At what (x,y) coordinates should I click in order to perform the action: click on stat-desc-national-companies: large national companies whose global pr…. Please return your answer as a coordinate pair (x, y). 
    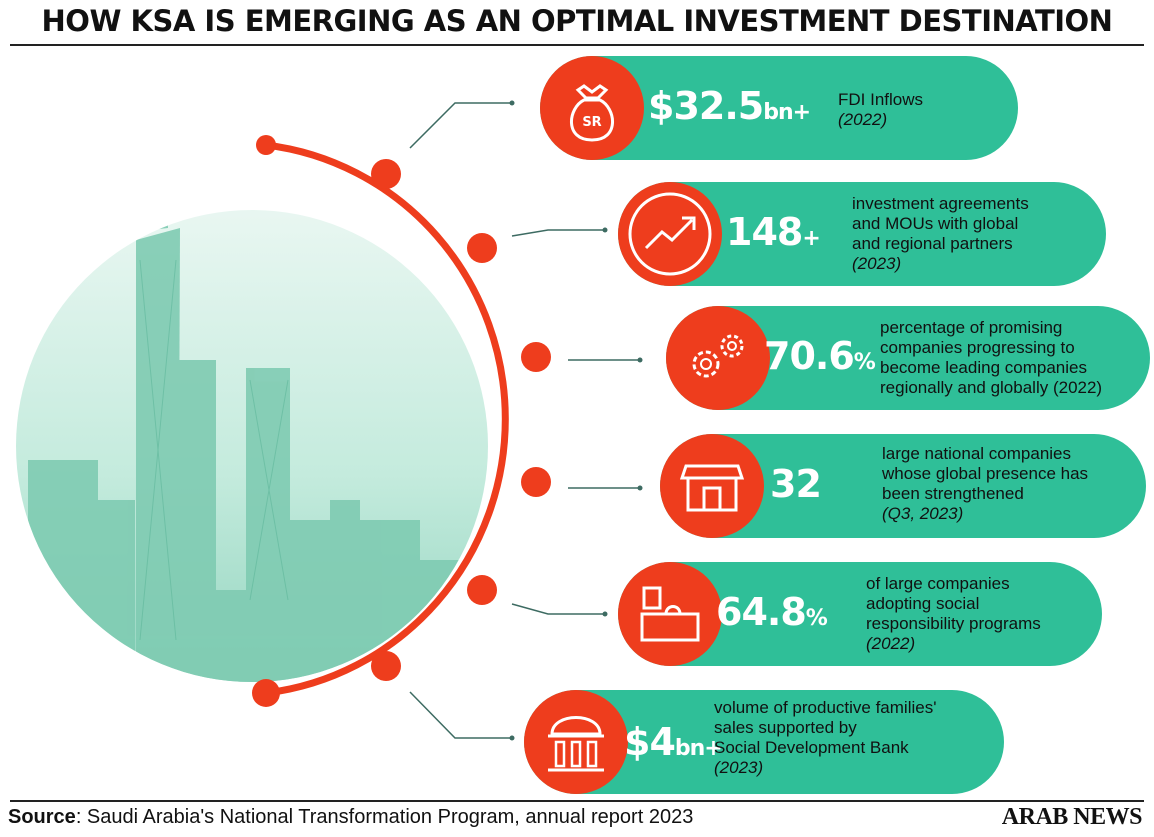
    Looking at the image, I should click on (985, 483).